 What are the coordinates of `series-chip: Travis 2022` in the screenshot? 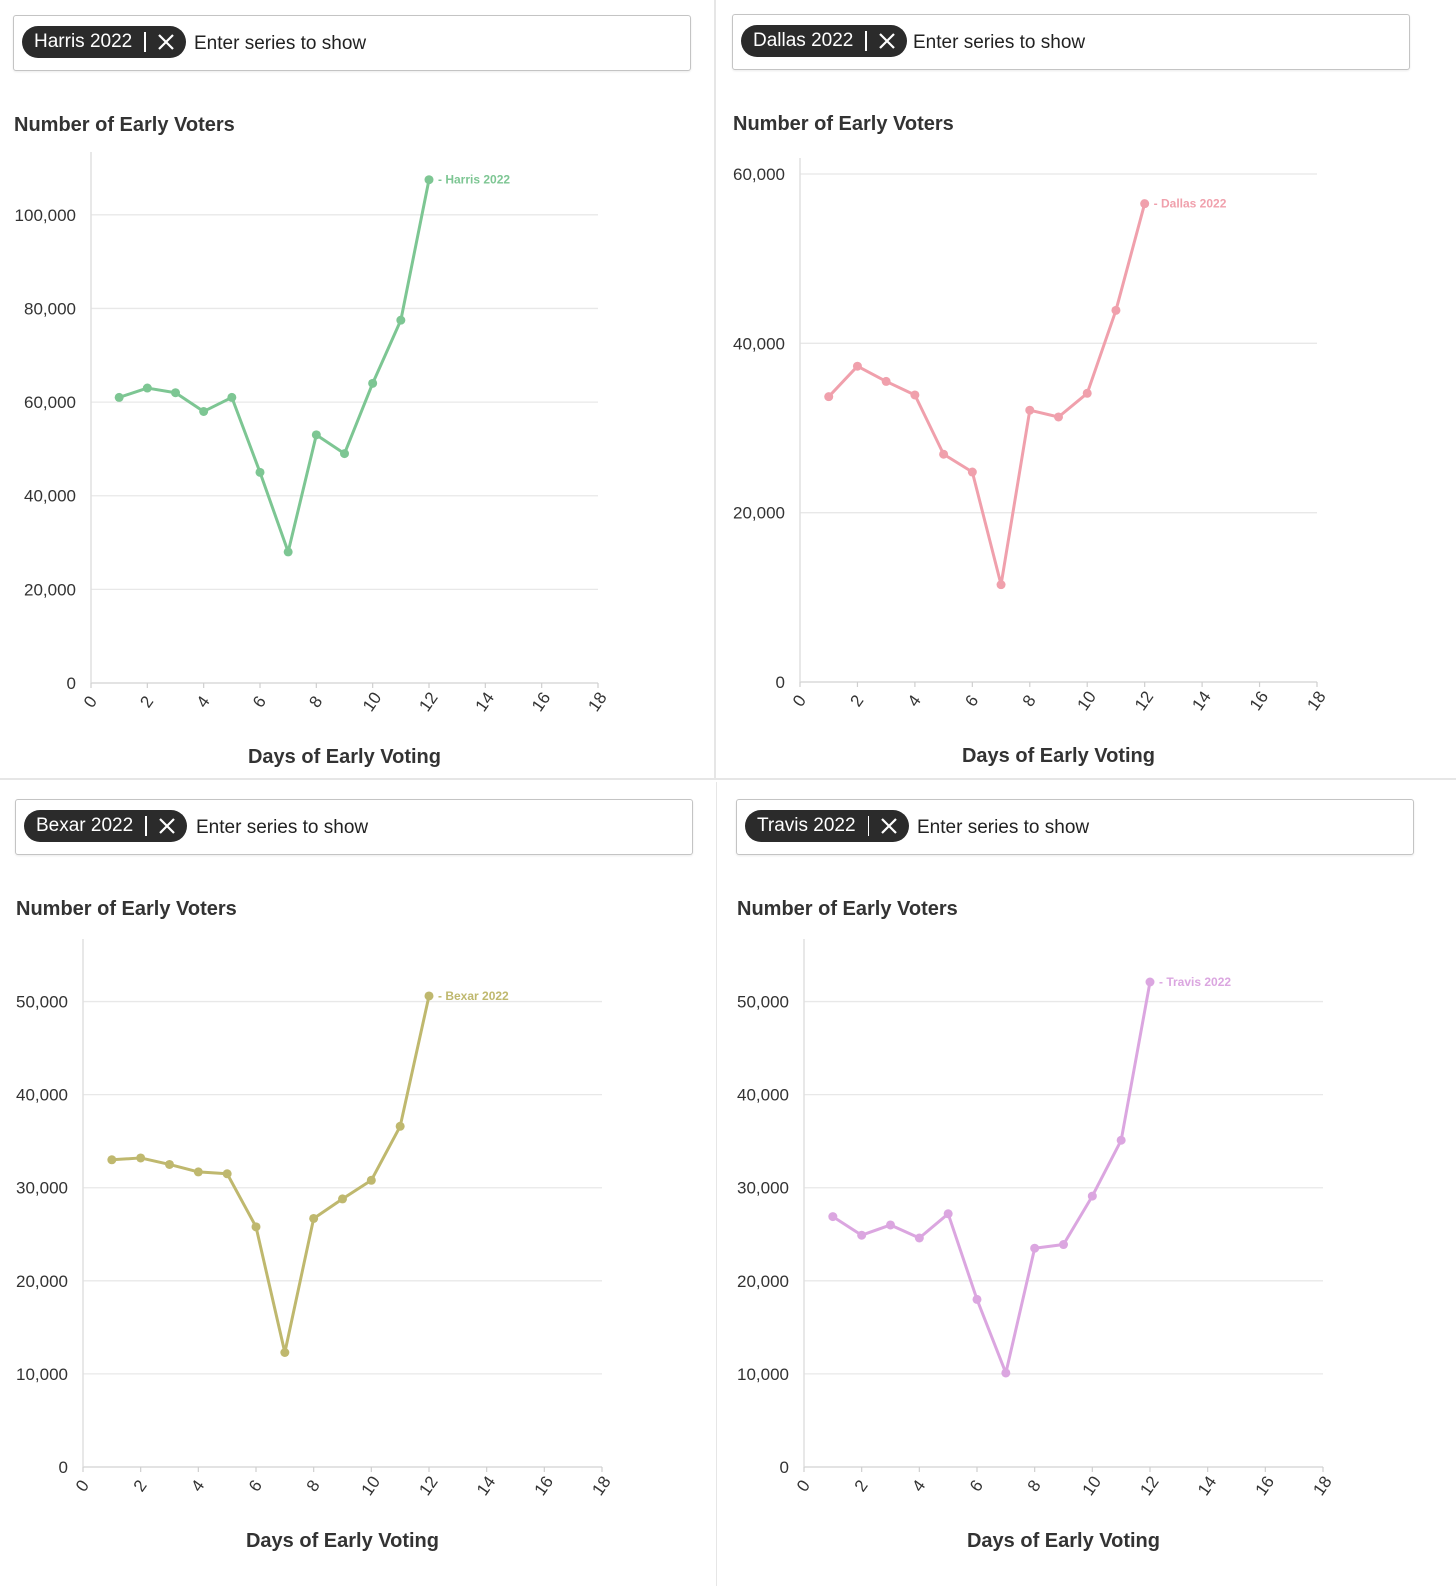 It's located at (827, 826).